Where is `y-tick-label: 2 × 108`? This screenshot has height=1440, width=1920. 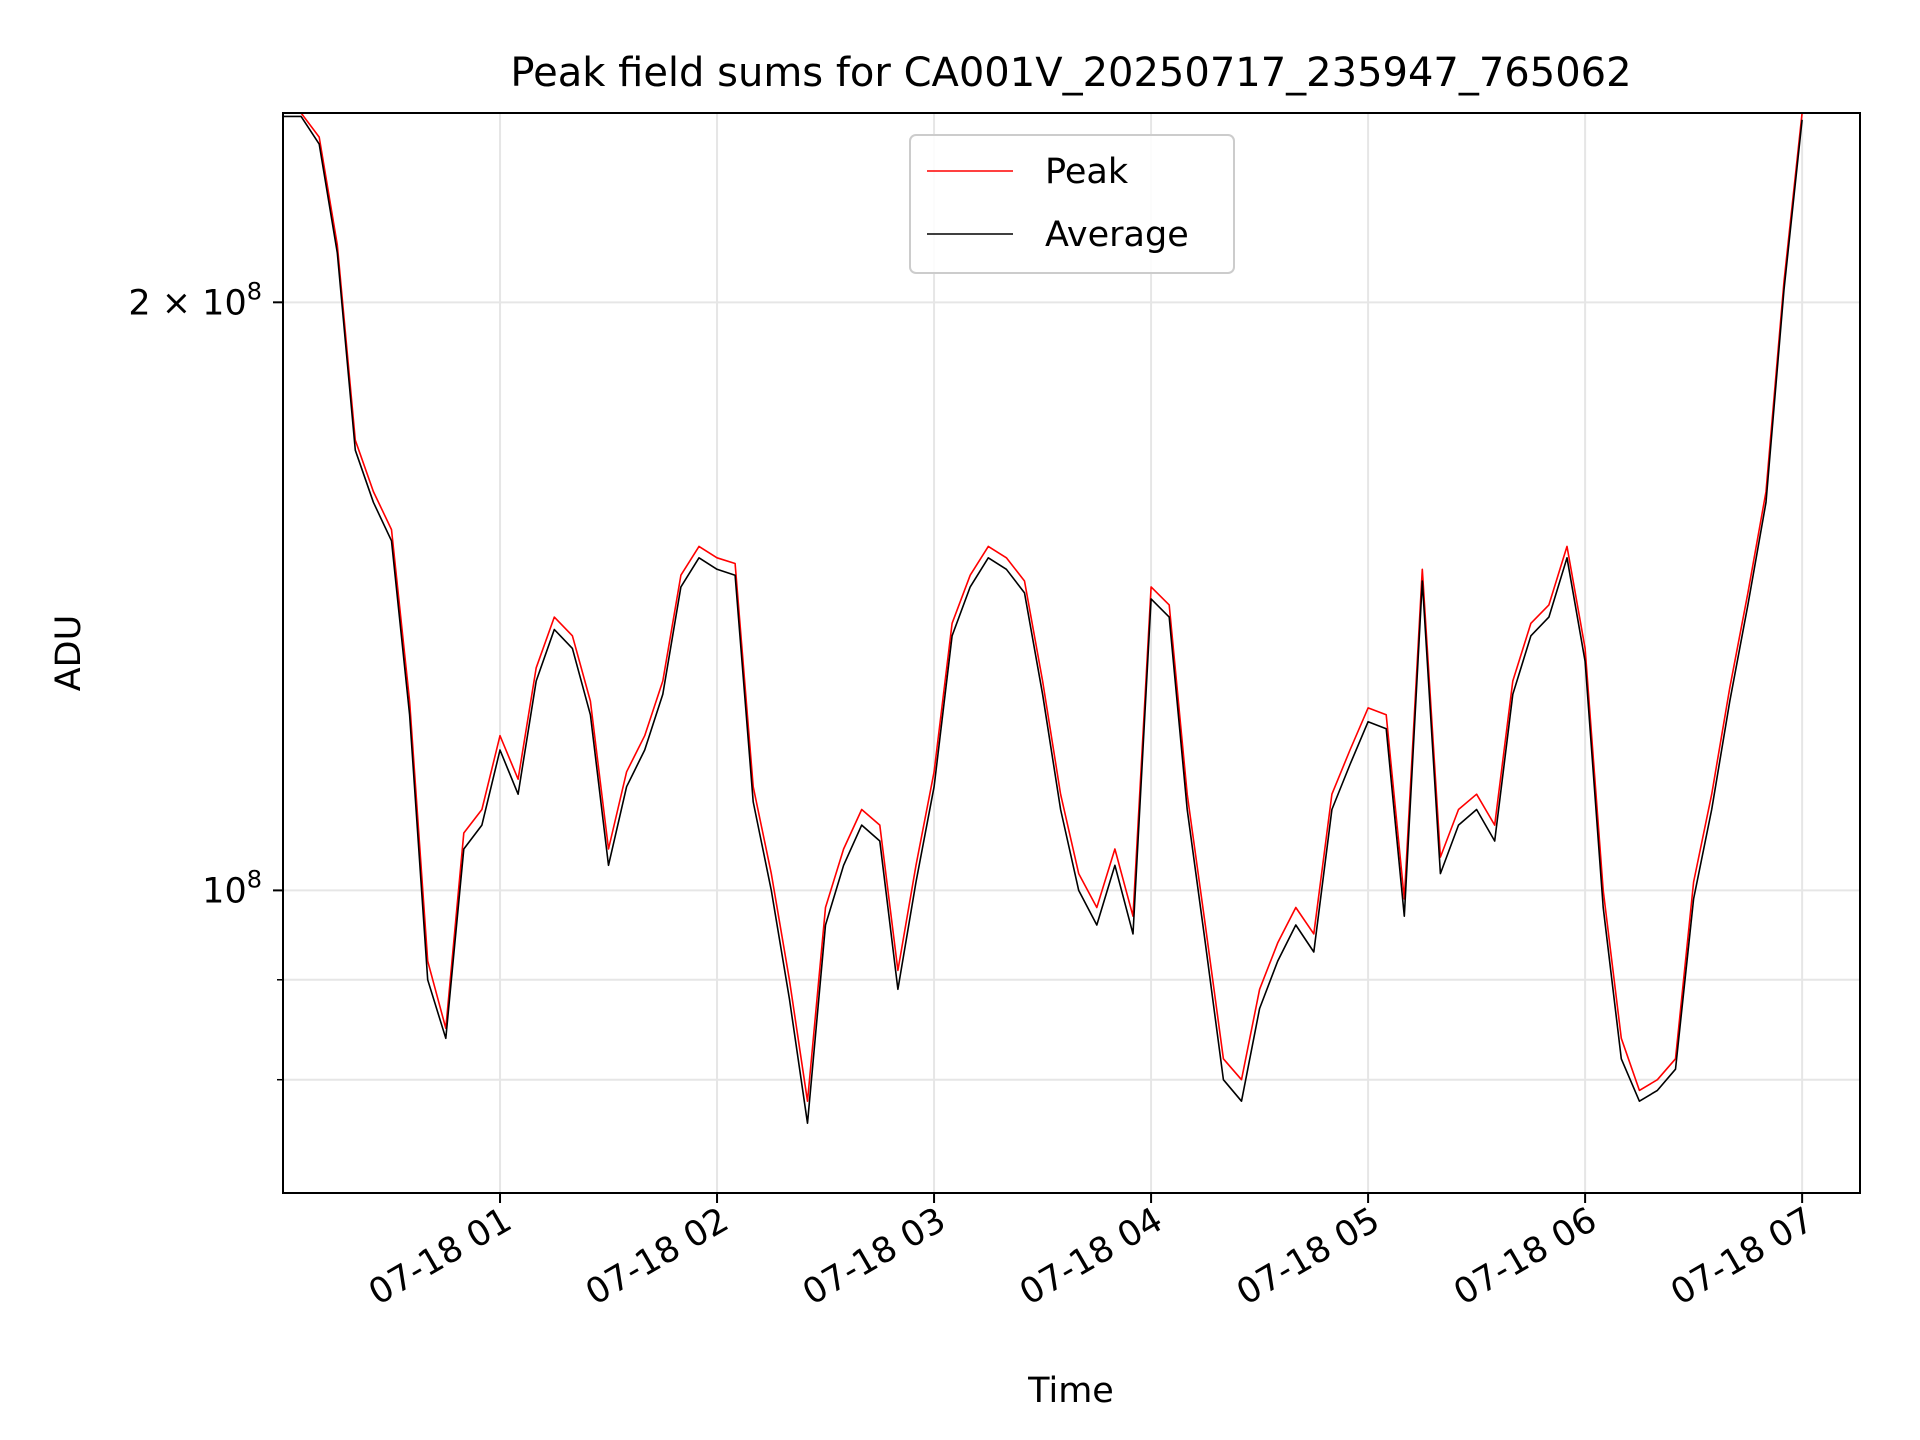
y-tick-label: 2 × 108 is located at coordinates (195, 300).